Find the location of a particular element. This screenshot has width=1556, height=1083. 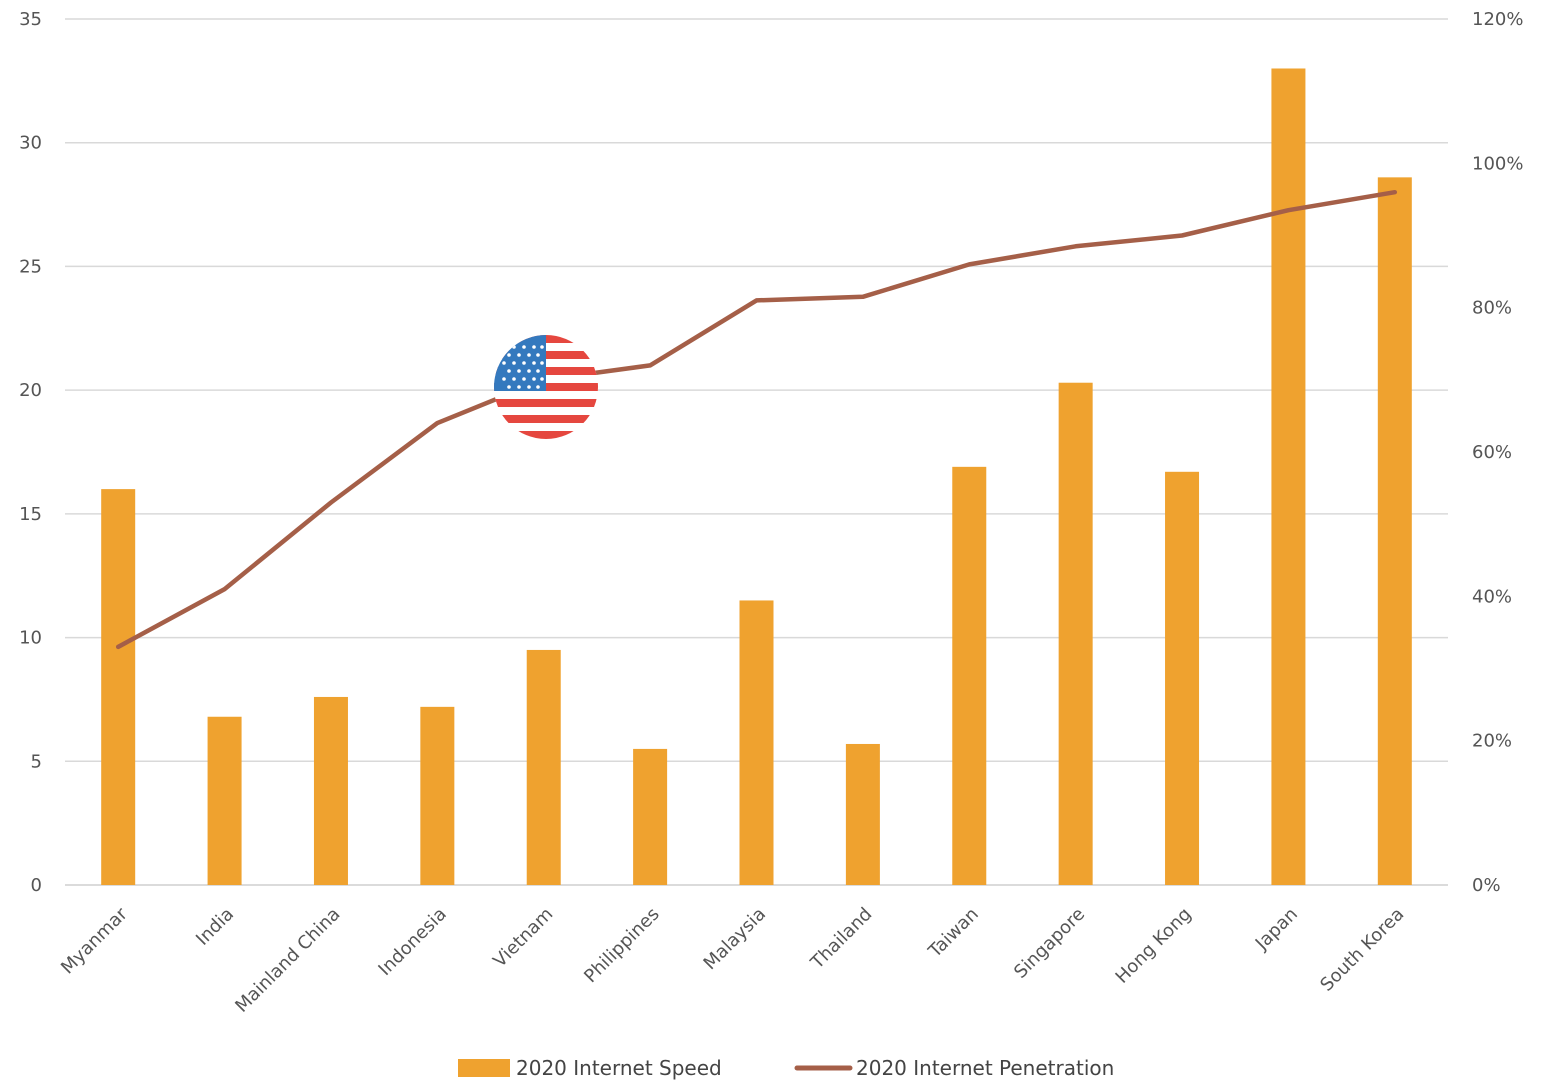

x-tick-label: India is located at coordinates (215, 927).